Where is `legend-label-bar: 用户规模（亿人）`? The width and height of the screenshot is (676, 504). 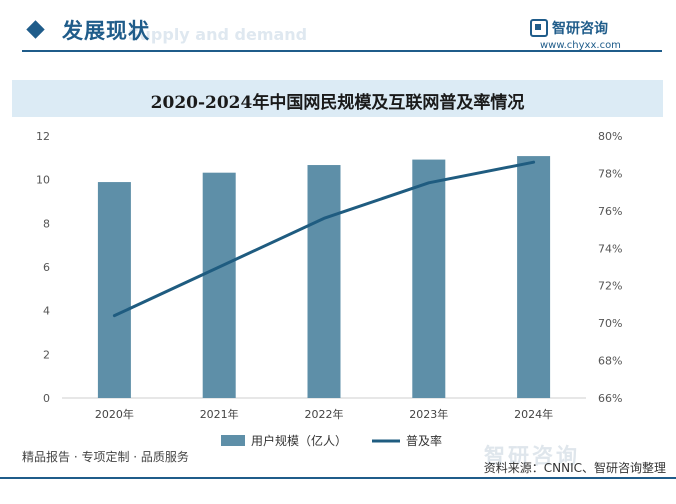 legend-label-bar: 用户规模（亿人） is located at coordinates (299, 440).